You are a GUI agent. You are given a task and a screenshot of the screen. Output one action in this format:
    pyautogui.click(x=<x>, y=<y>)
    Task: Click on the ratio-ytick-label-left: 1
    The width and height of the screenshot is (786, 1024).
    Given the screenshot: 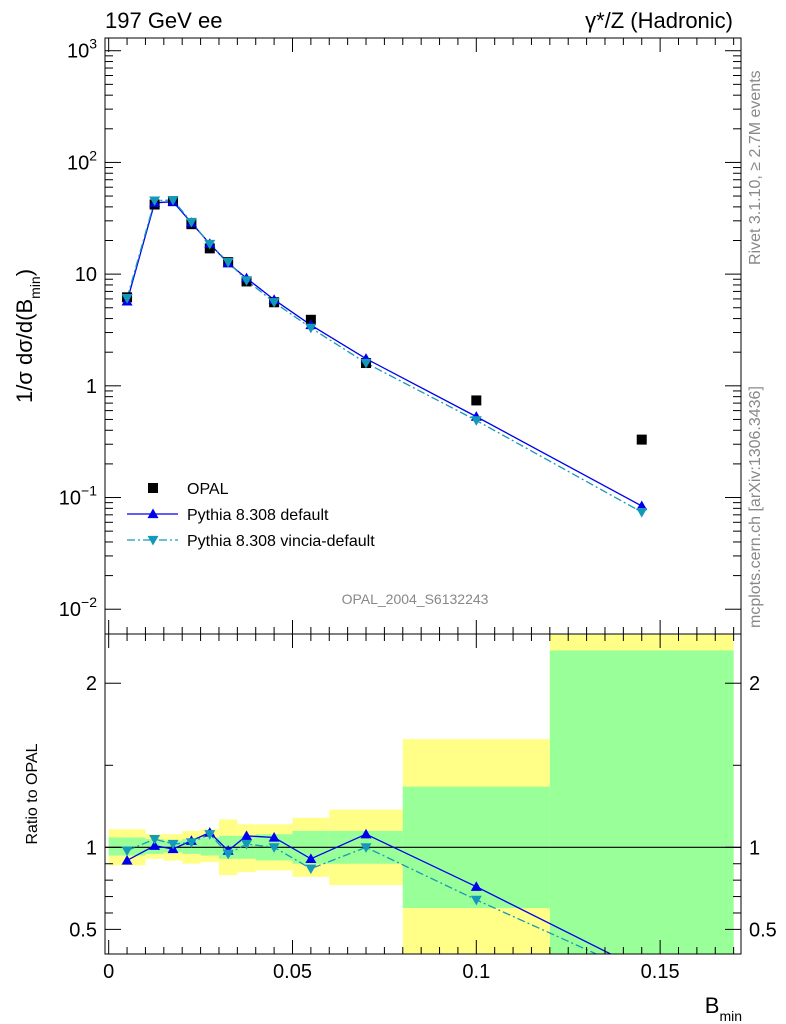 What is the action you would take?
    pyautogui.click(x=91, y=848)
    